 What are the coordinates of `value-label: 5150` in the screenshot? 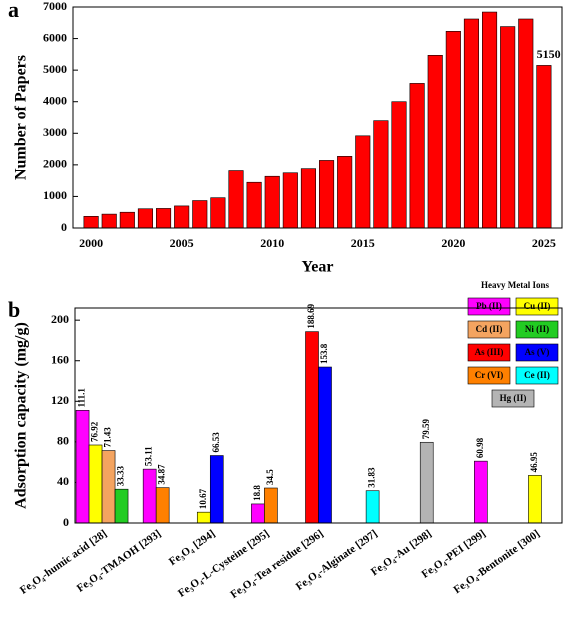 It's located at (549, 54).